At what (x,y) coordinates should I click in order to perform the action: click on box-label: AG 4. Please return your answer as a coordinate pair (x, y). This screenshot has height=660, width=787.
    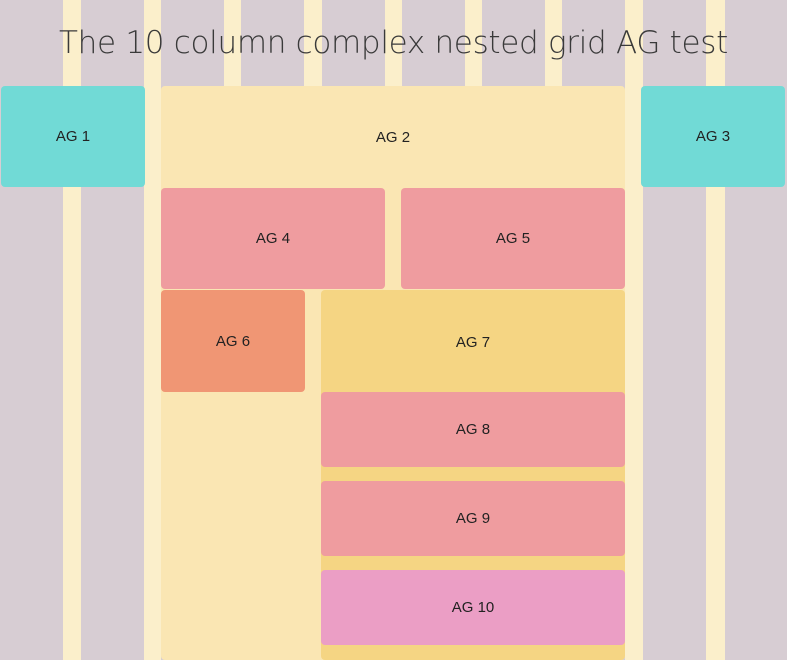
    Looking at the image, I should click on (273, 238).